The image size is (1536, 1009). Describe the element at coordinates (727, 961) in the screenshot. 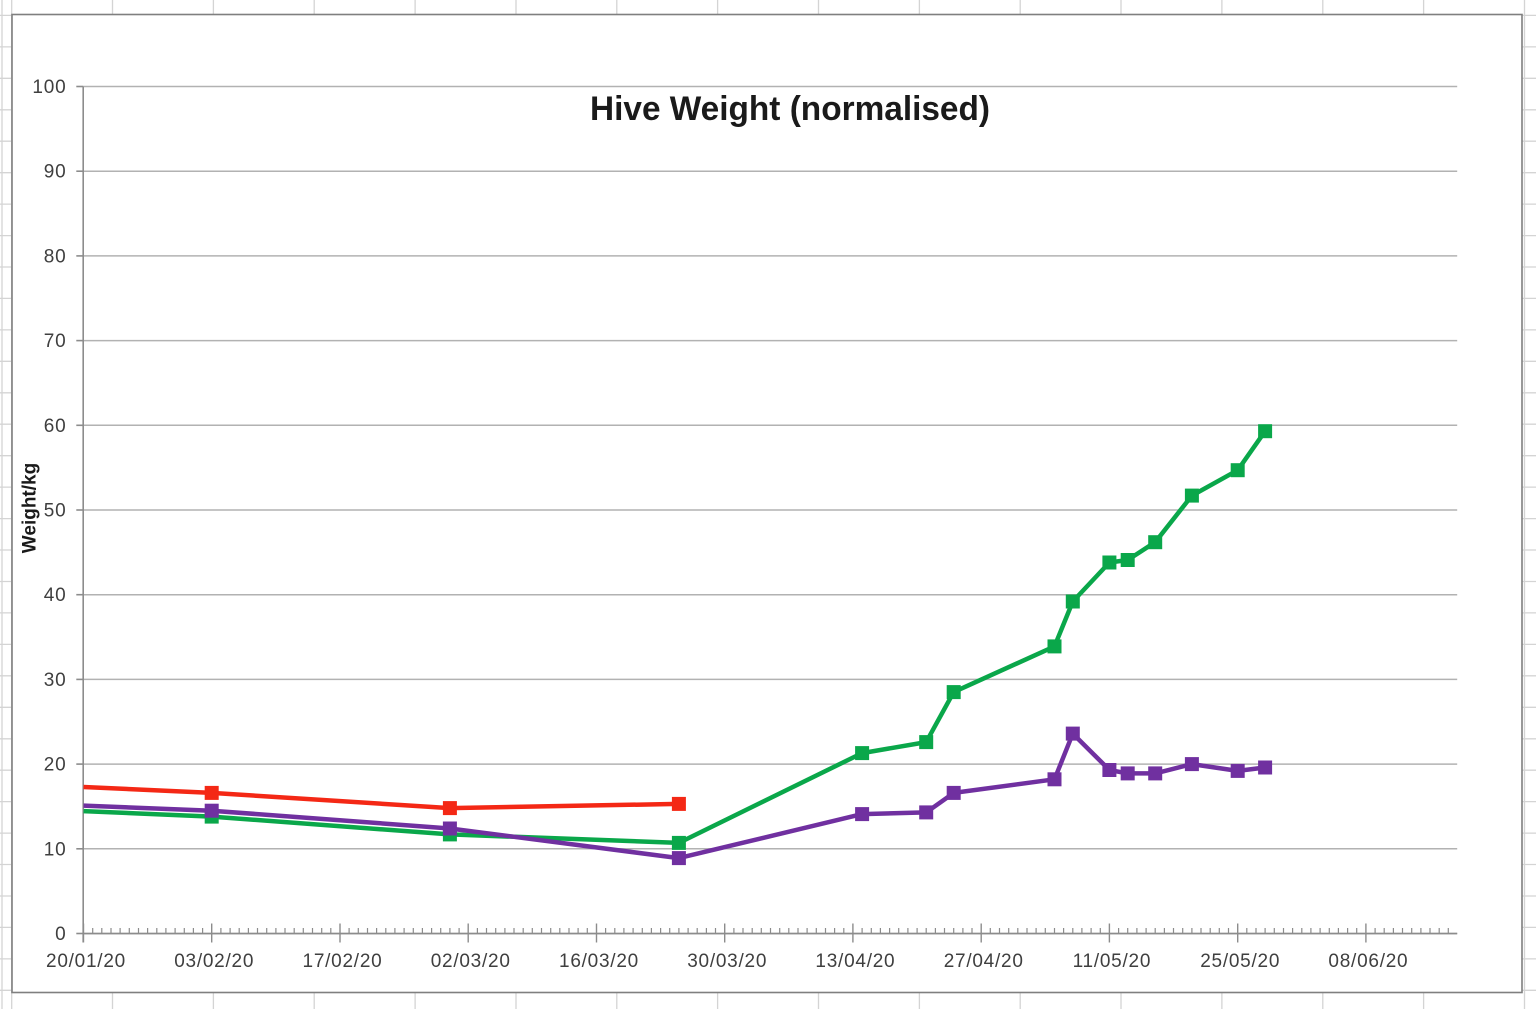

I see `svg-text: 30/03/20` at that location.